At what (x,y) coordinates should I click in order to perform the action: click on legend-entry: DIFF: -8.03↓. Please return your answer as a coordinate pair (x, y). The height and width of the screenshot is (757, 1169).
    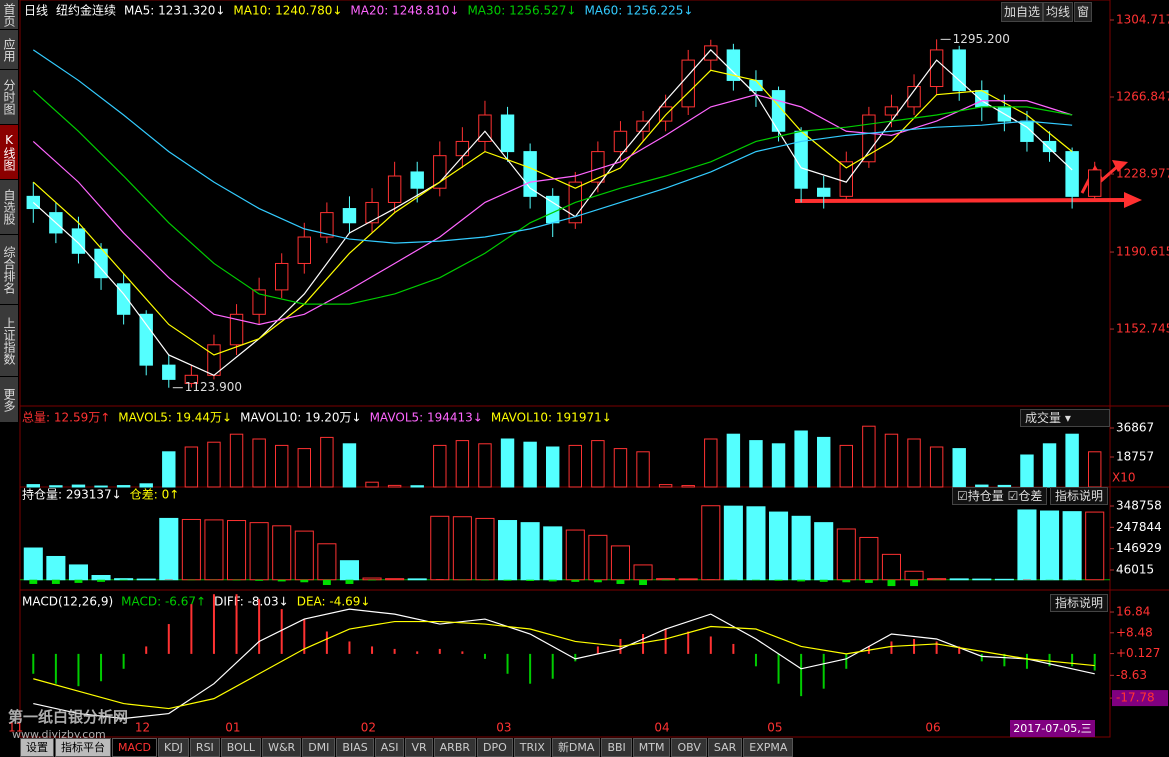
    Looking at the image, I should click on (251, 602).